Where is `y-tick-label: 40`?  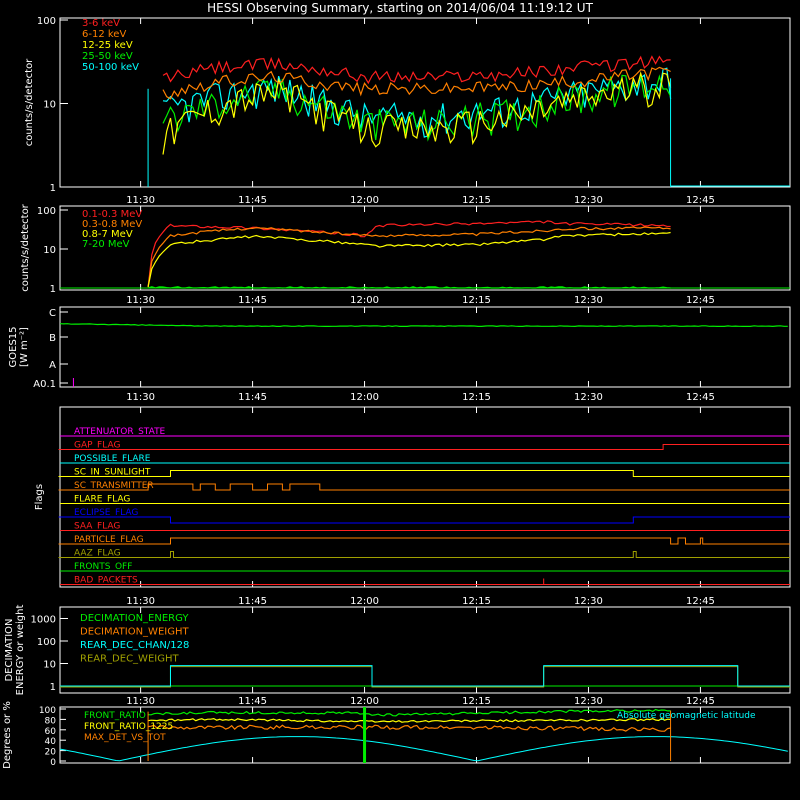
y-tick-label: 40 is located at coordinates (51, 742).